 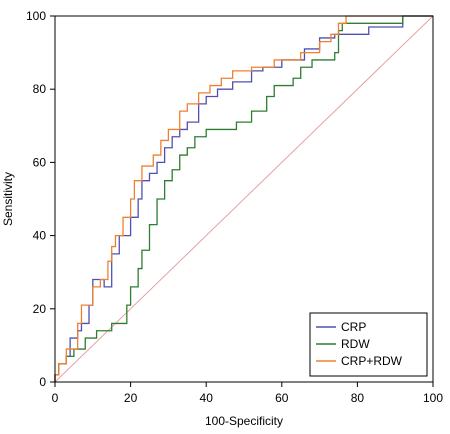 I want to click on legend-box, so click(x=368, y=344).